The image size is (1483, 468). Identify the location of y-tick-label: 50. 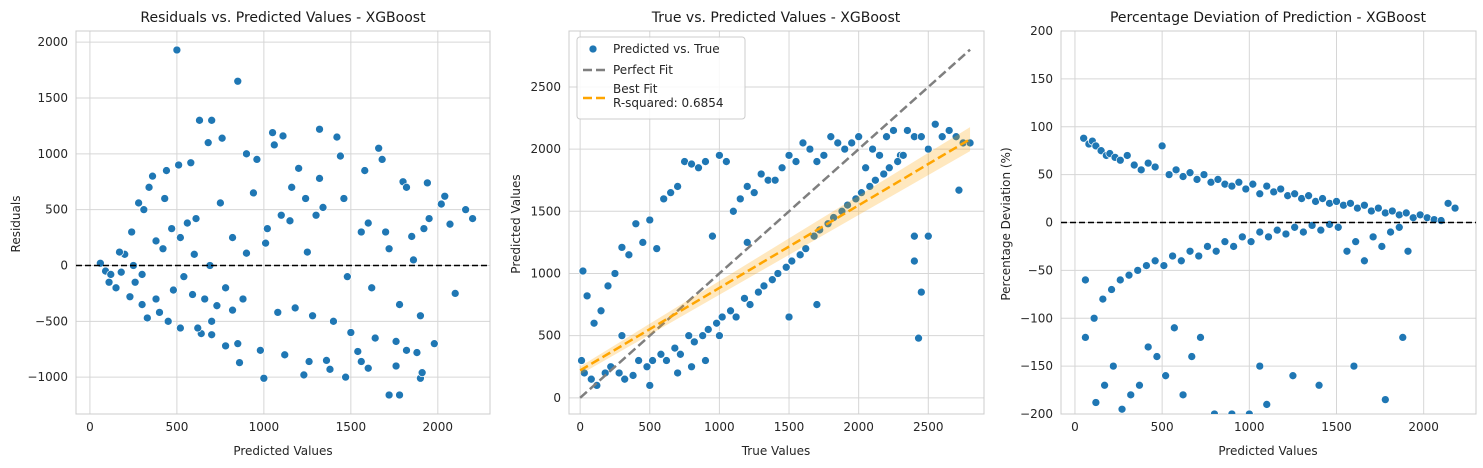
(1045, 175).